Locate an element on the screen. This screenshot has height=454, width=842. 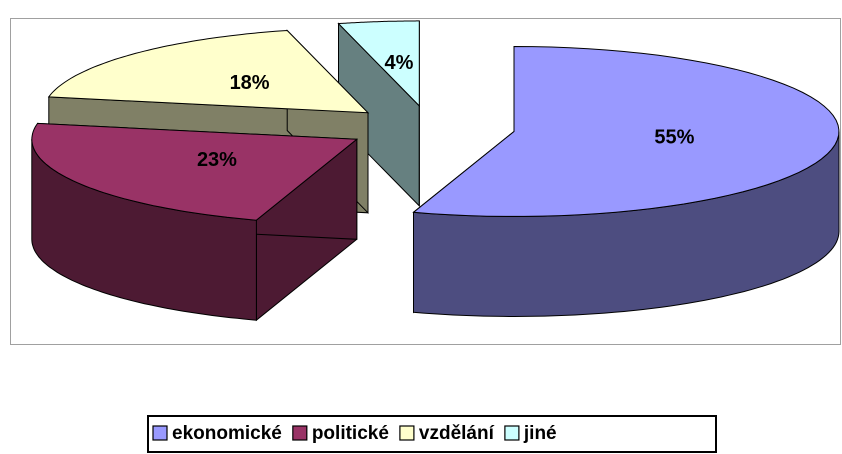
legend-label: politické is located at coordinates (350, 433).